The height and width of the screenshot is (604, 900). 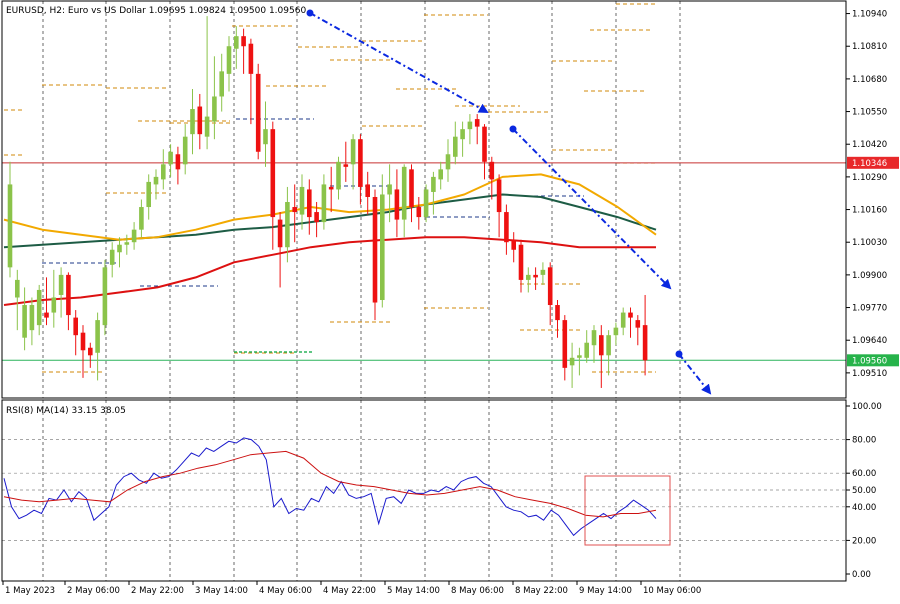 What do you see at coordinates (869, 47) in the screenshot?
I see `price-tick-label: 1.10810` at bounding box center [869, 47].